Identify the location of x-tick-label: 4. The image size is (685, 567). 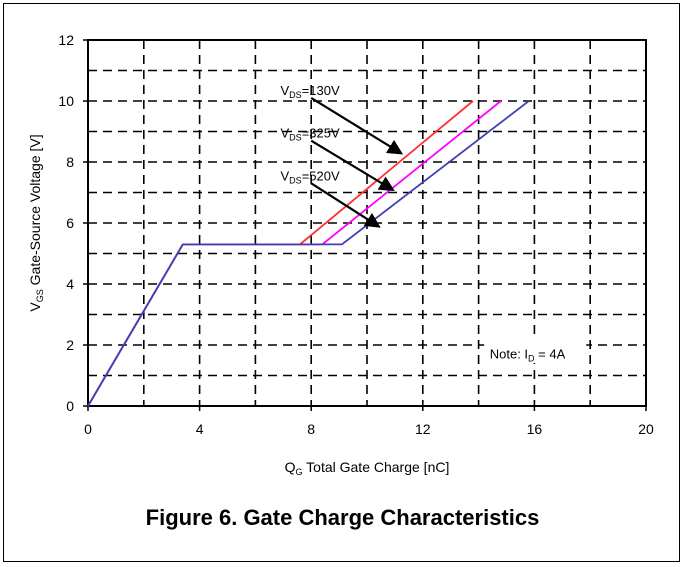
(200, 429).